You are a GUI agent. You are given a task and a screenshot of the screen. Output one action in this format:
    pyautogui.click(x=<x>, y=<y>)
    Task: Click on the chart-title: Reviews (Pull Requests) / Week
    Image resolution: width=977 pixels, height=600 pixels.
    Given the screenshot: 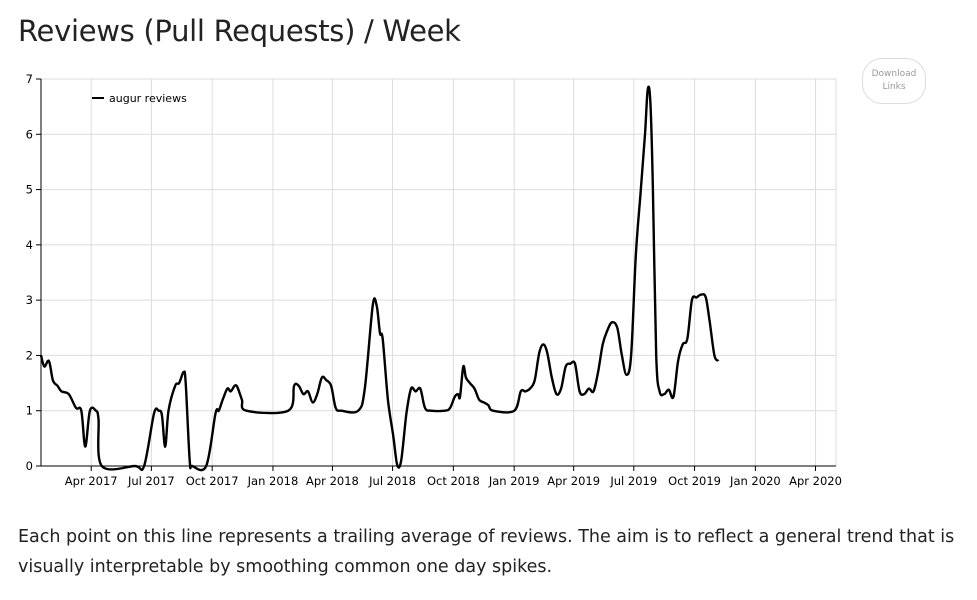 What is the action you would take?
    pyautogui.click(x=239, y=31)
    